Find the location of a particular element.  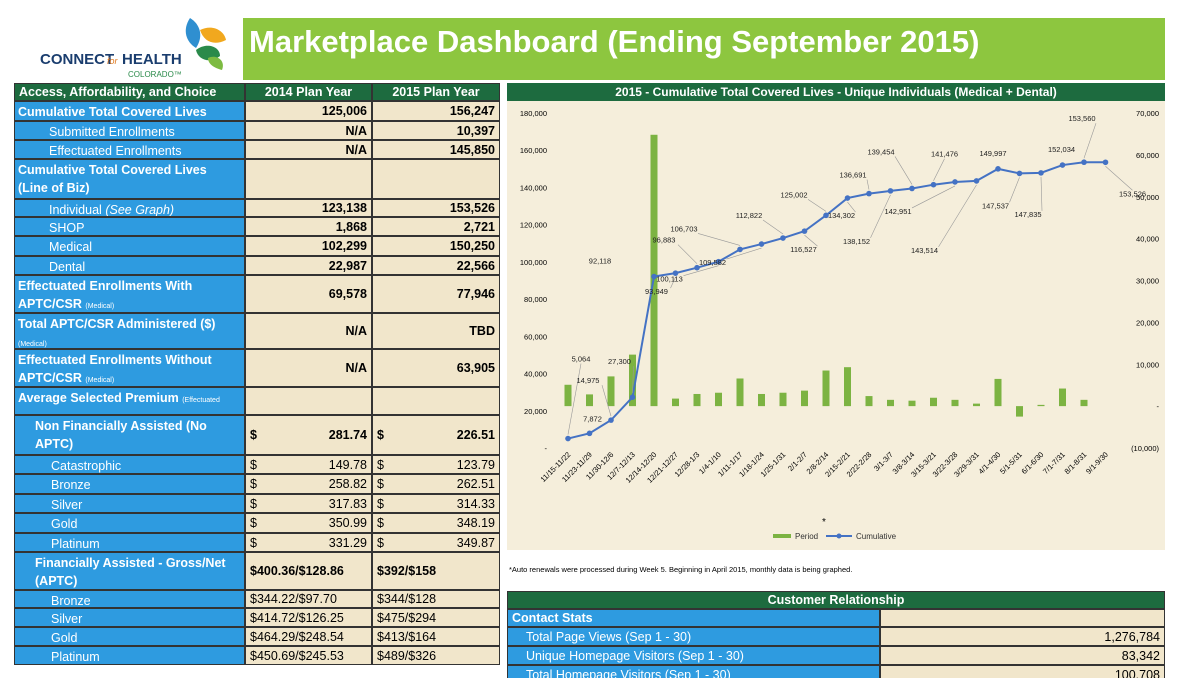

stat-label: Unique Homepage Visitors (Sep 1 - 30) is located at coordinates (693, 655).